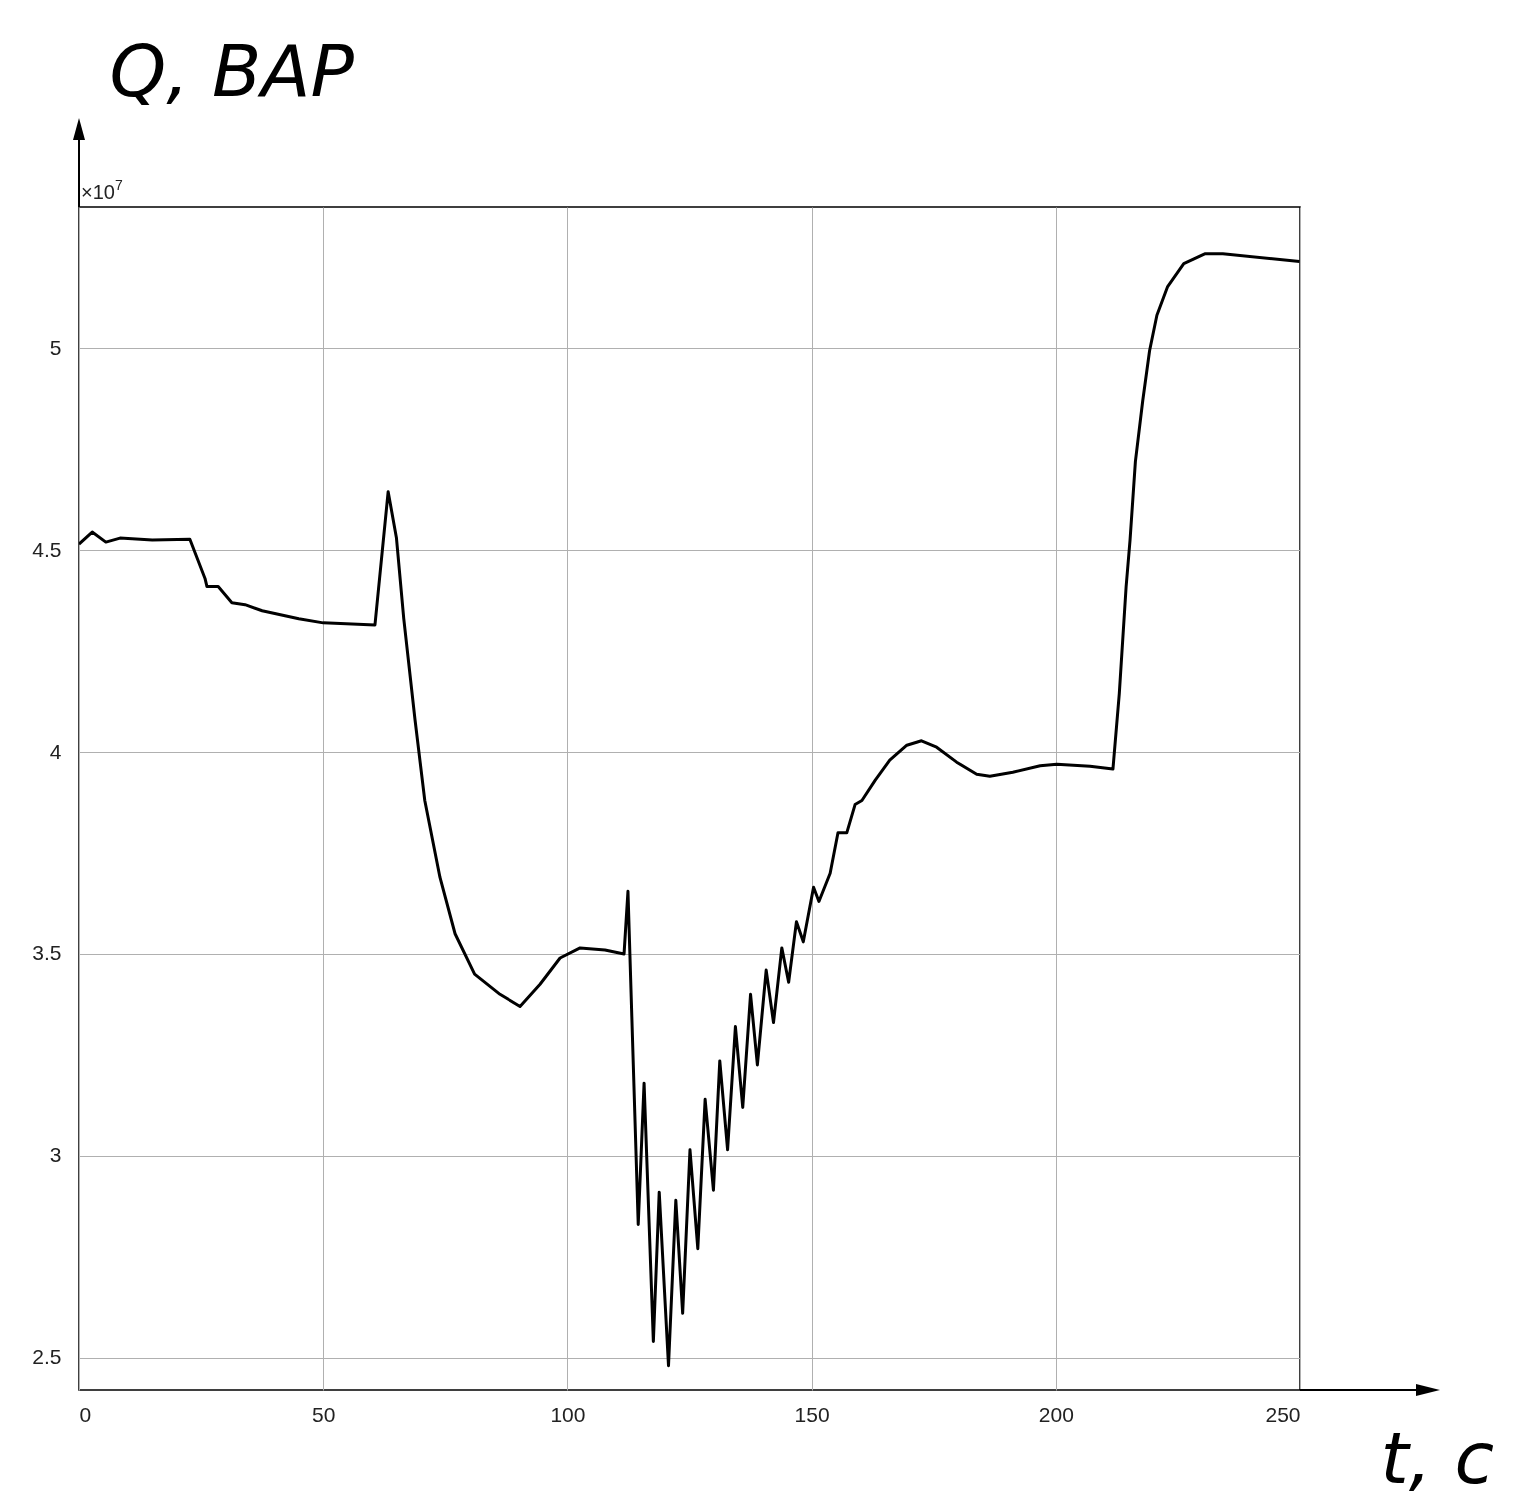 This screenshot has width=1529, height=1498. I want to click on x-tick-label: 50, so click(324, 1414).